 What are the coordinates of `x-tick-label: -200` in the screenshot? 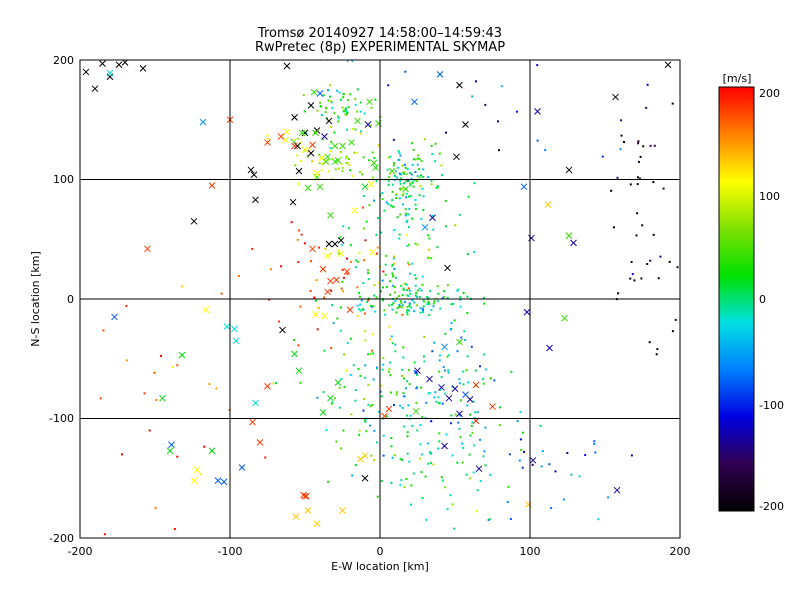 It's located at (80, 551).